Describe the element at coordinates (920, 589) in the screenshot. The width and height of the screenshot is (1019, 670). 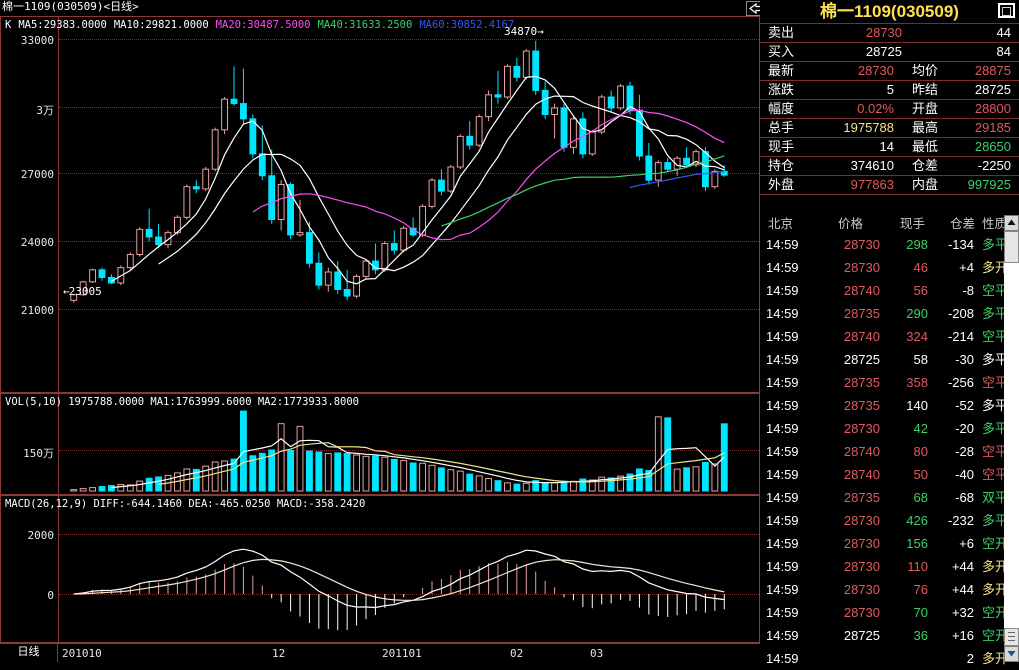
I see `tick-volume: 76` at that location.